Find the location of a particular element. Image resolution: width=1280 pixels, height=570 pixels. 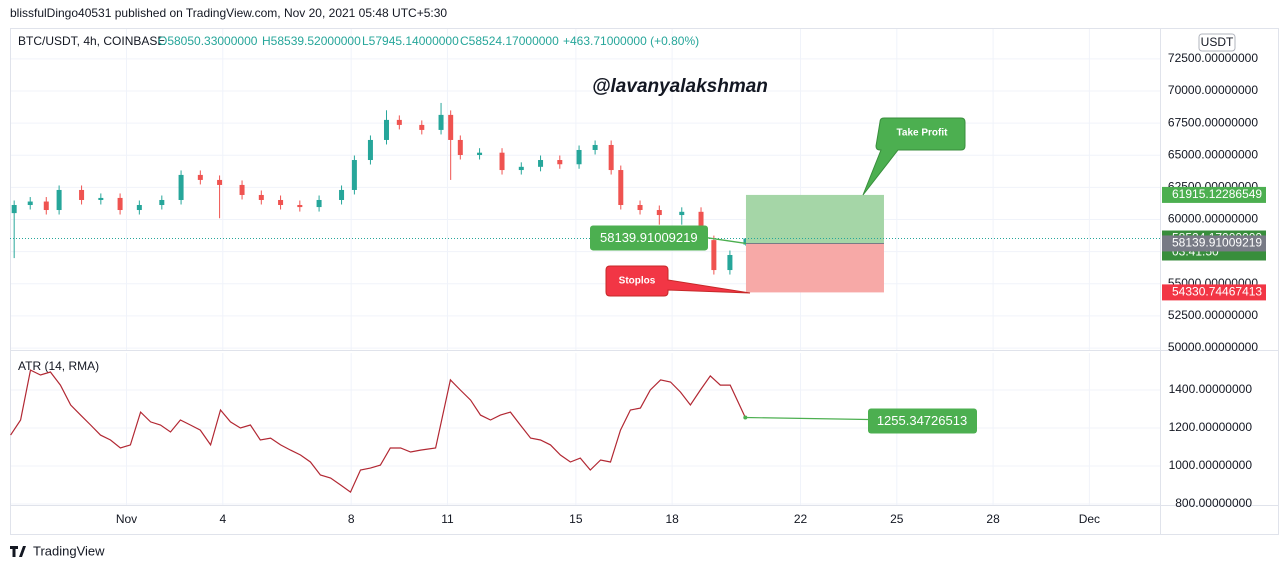

currency-button is located at coordinates (1217, 42).